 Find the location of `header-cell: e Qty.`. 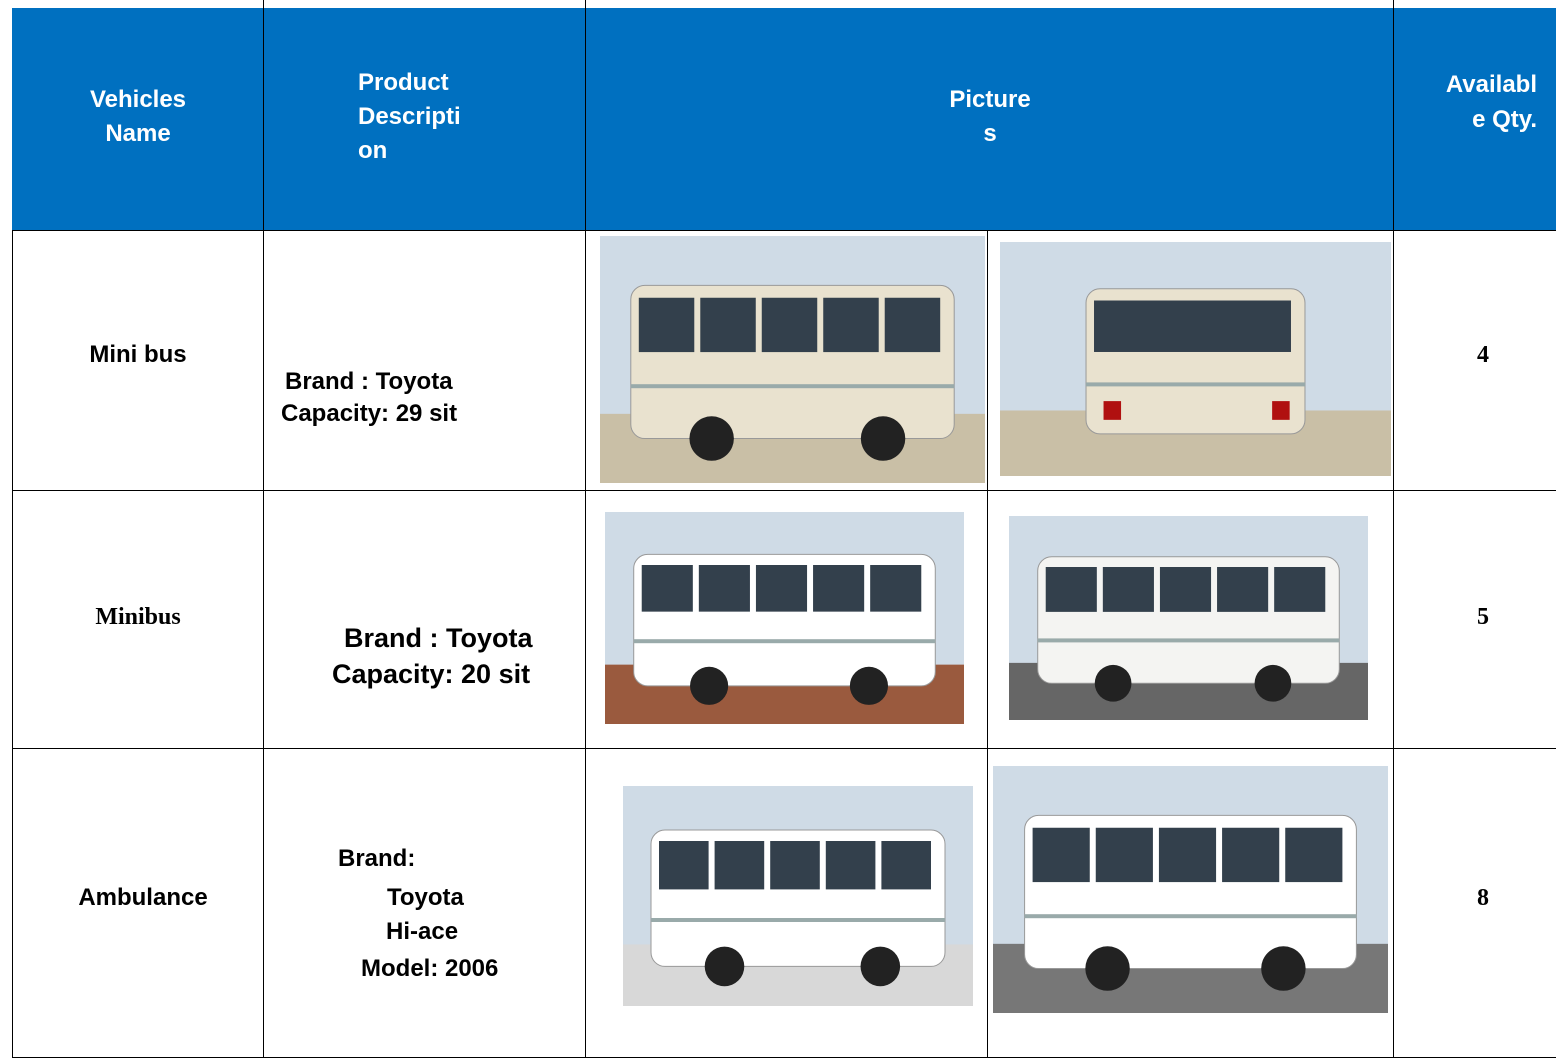

header-cell: e Qty. is located at coordinates (1504, 119).